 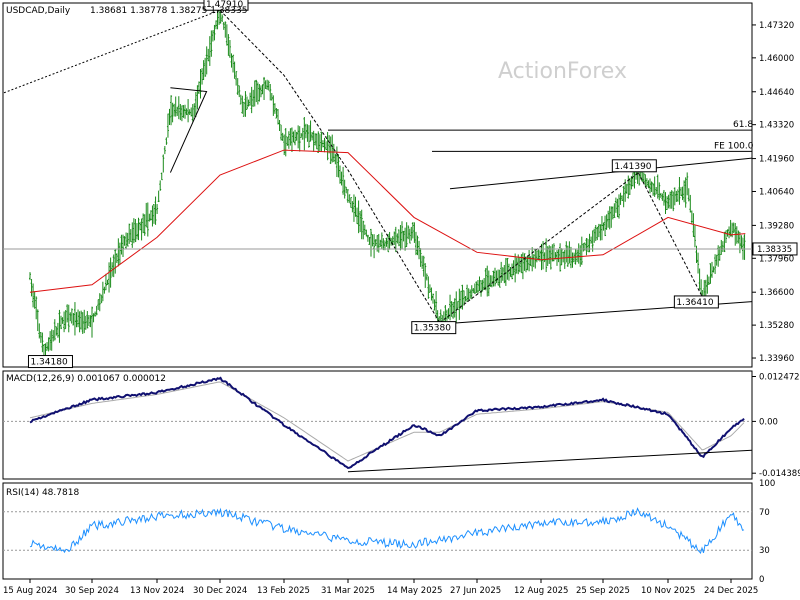 What do you see at coordinates (779, 378) in the screenshot?
I see `macd-axis-label: 0.012472` at bounding box center [779, 378].